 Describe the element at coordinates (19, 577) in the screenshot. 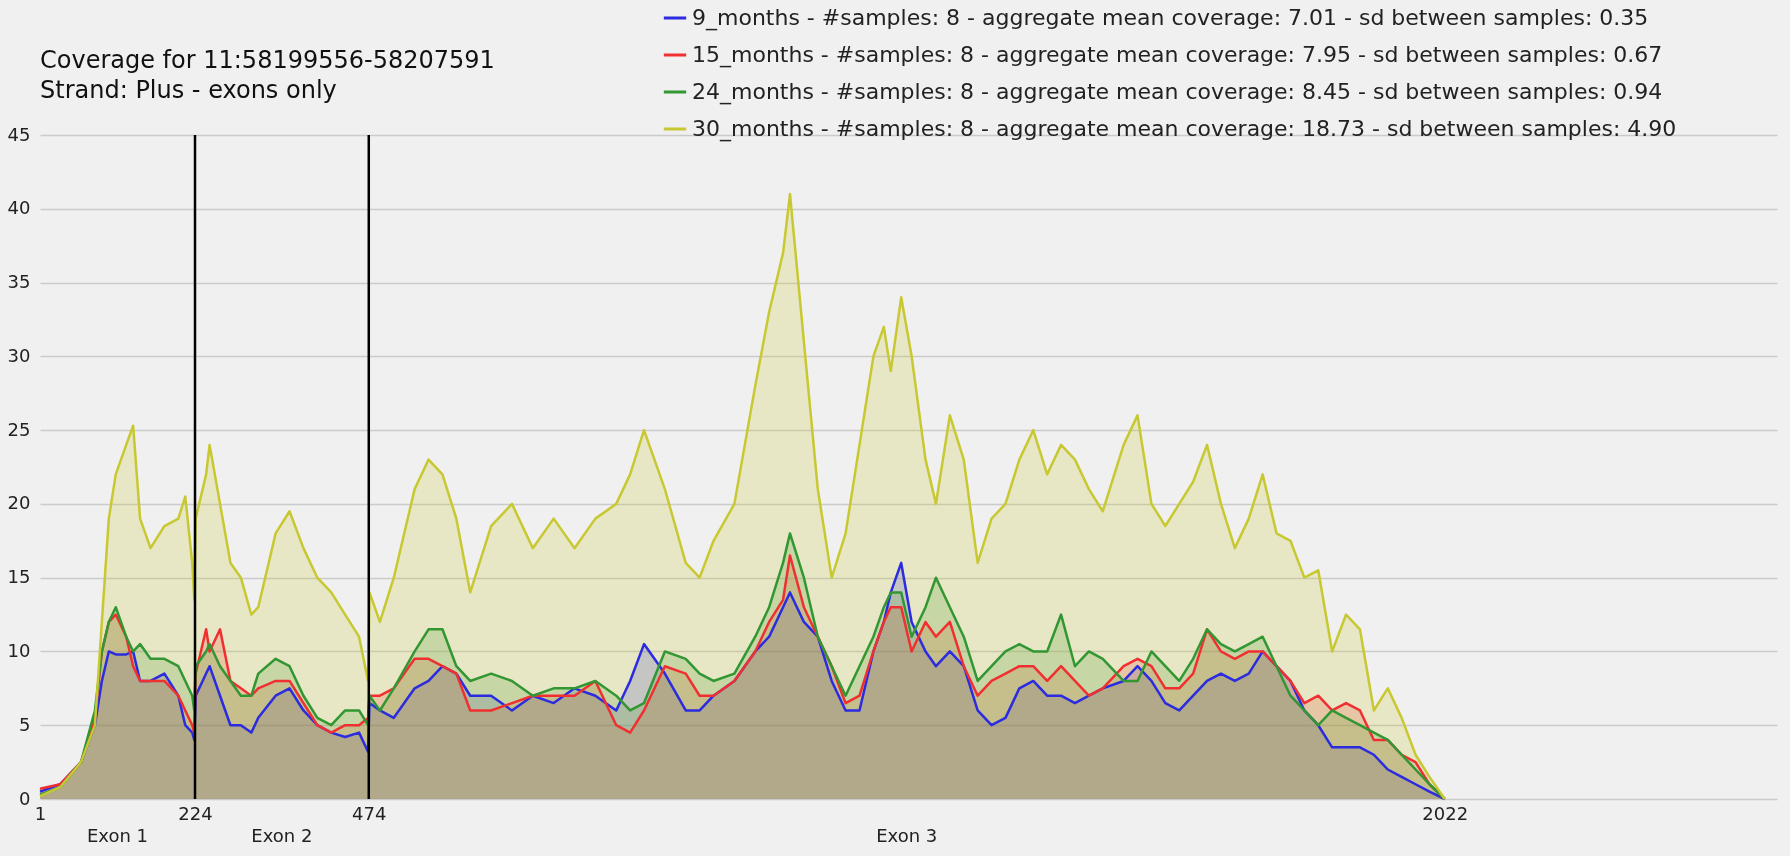

I see `y-tick-label: 15` at that location.